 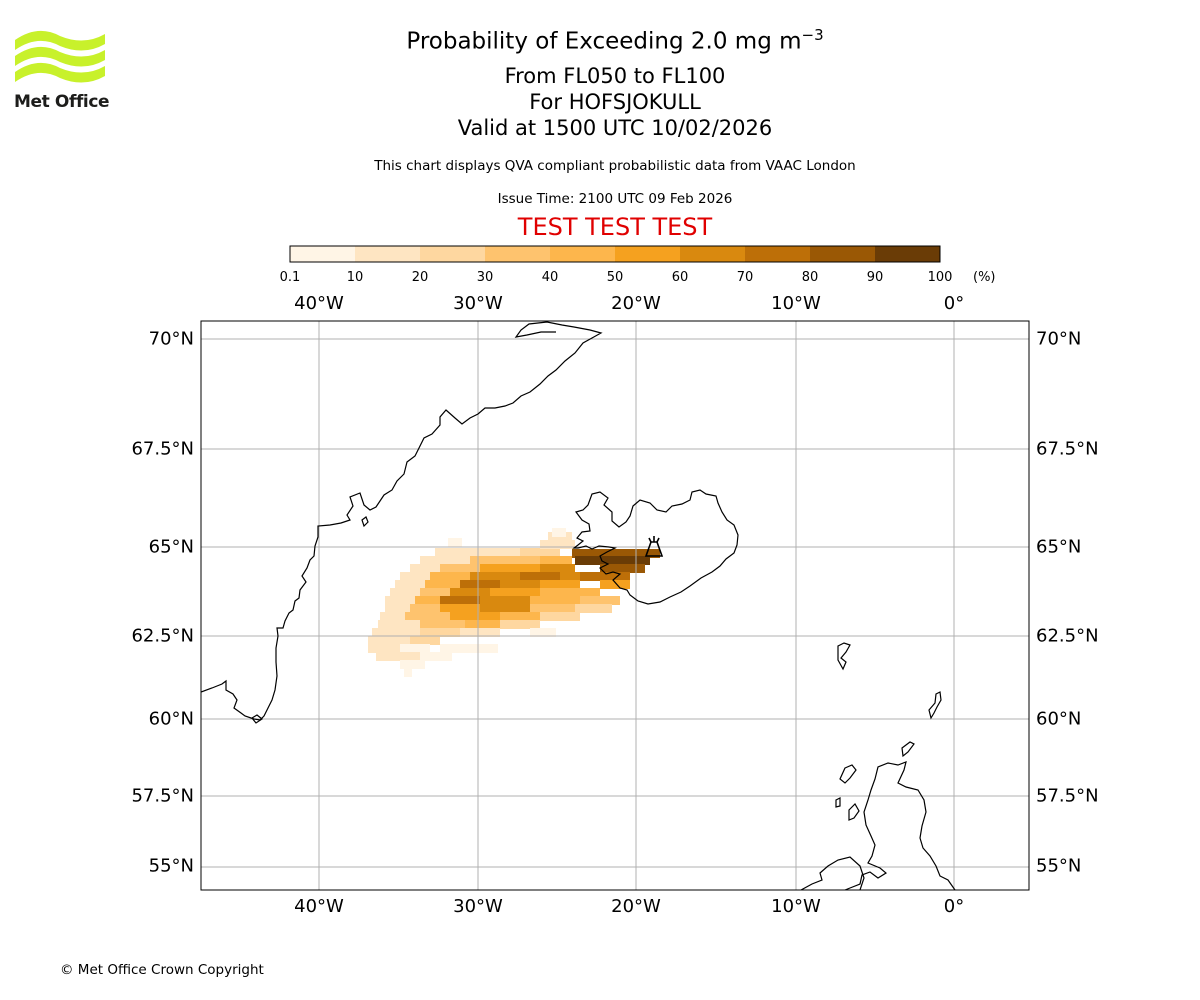 I want to click on lat-label-right: 65°N, so click(x=1059, y=547).